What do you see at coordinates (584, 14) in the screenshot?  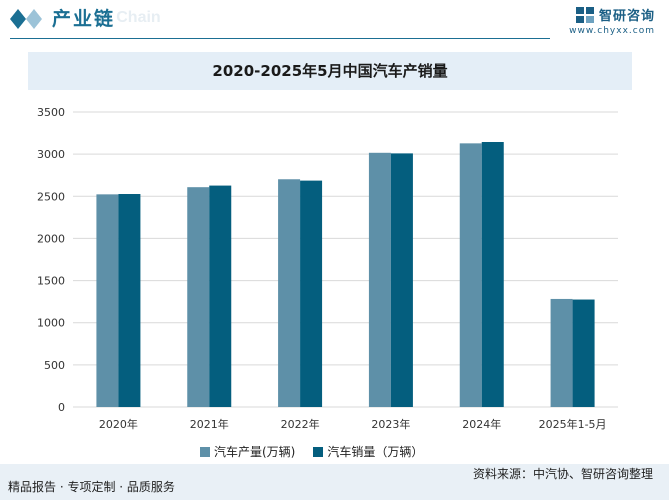 I see `brand-logo-icon` at bounding box center [584, 14].